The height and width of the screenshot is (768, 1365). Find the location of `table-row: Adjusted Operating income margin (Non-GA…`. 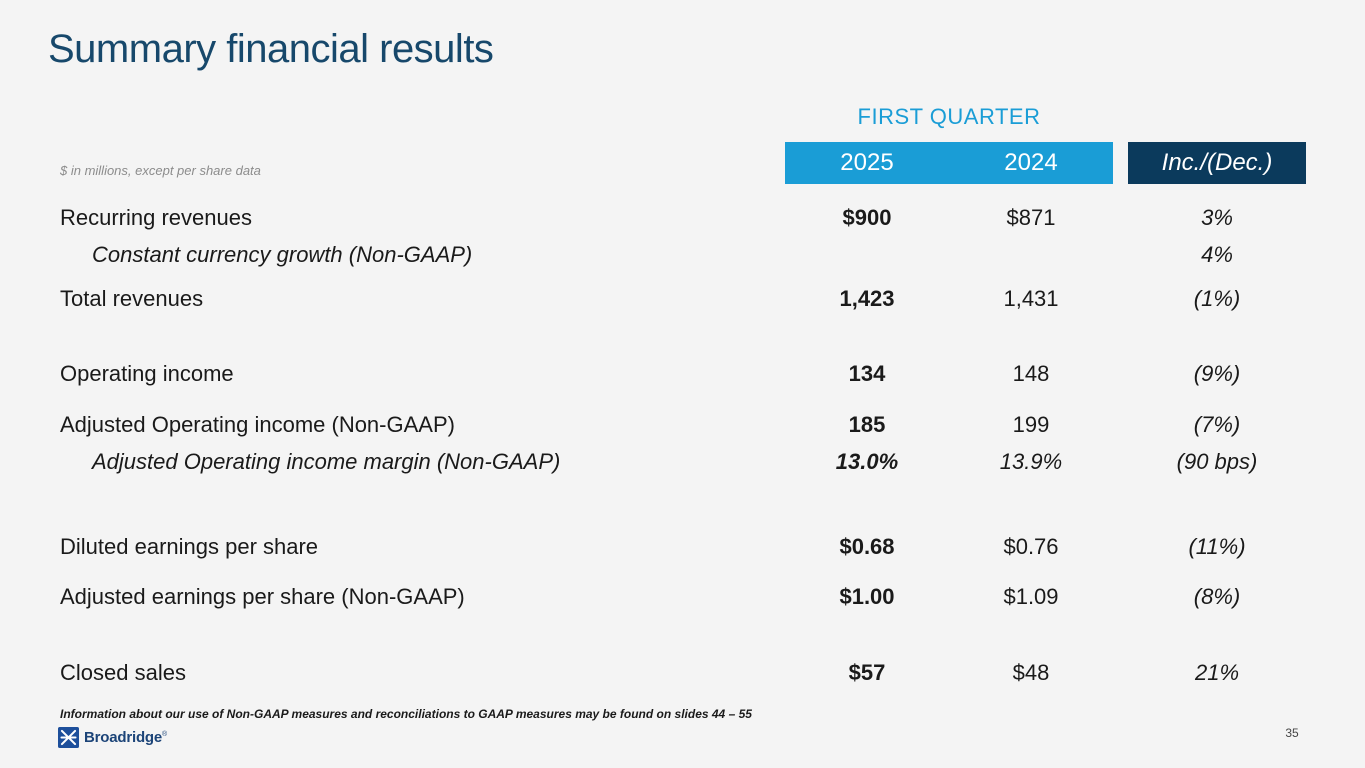

table-row: Adjusted Operating income margin (Non-GA… is located at coordinates (682, 462).